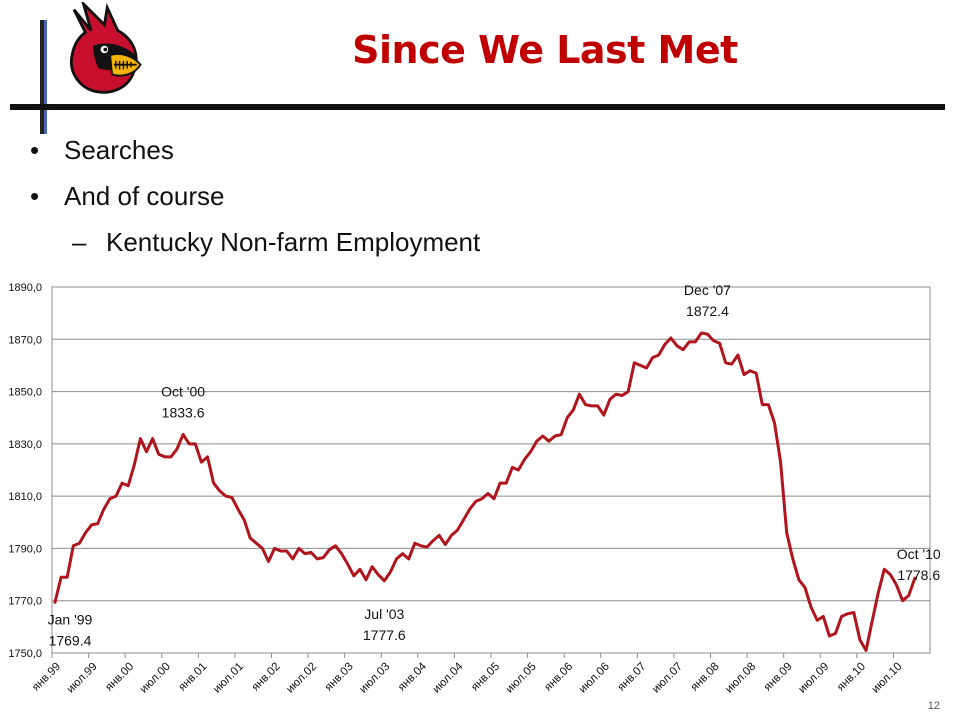 The width and height of the screenshot is (960, 720). Describe the element at coordinates (105, 48) in the screenshot. I see `cardinal-mascot-icon` at that location.